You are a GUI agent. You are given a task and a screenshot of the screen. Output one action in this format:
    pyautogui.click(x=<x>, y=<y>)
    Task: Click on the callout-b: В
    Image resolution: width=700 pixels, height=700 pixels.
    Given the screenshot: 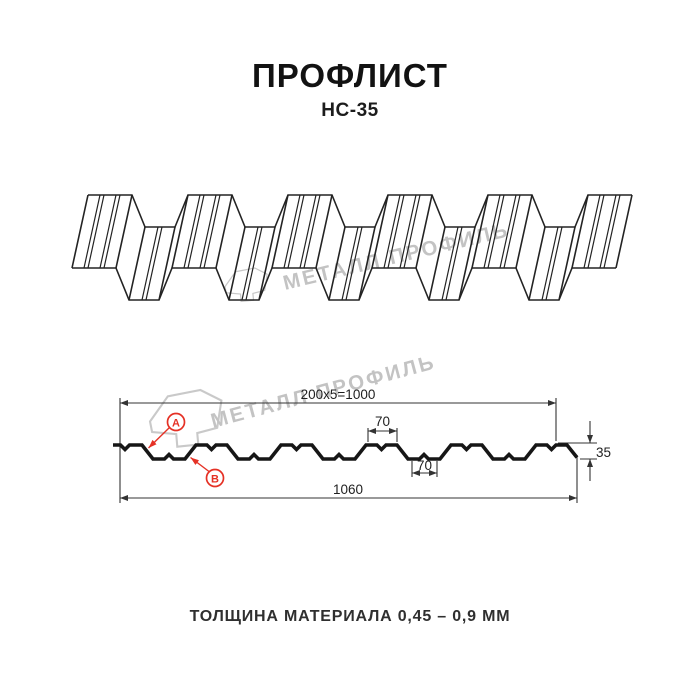 What is the action you would take?
    pyautogui.click(x=207, y=472)
    